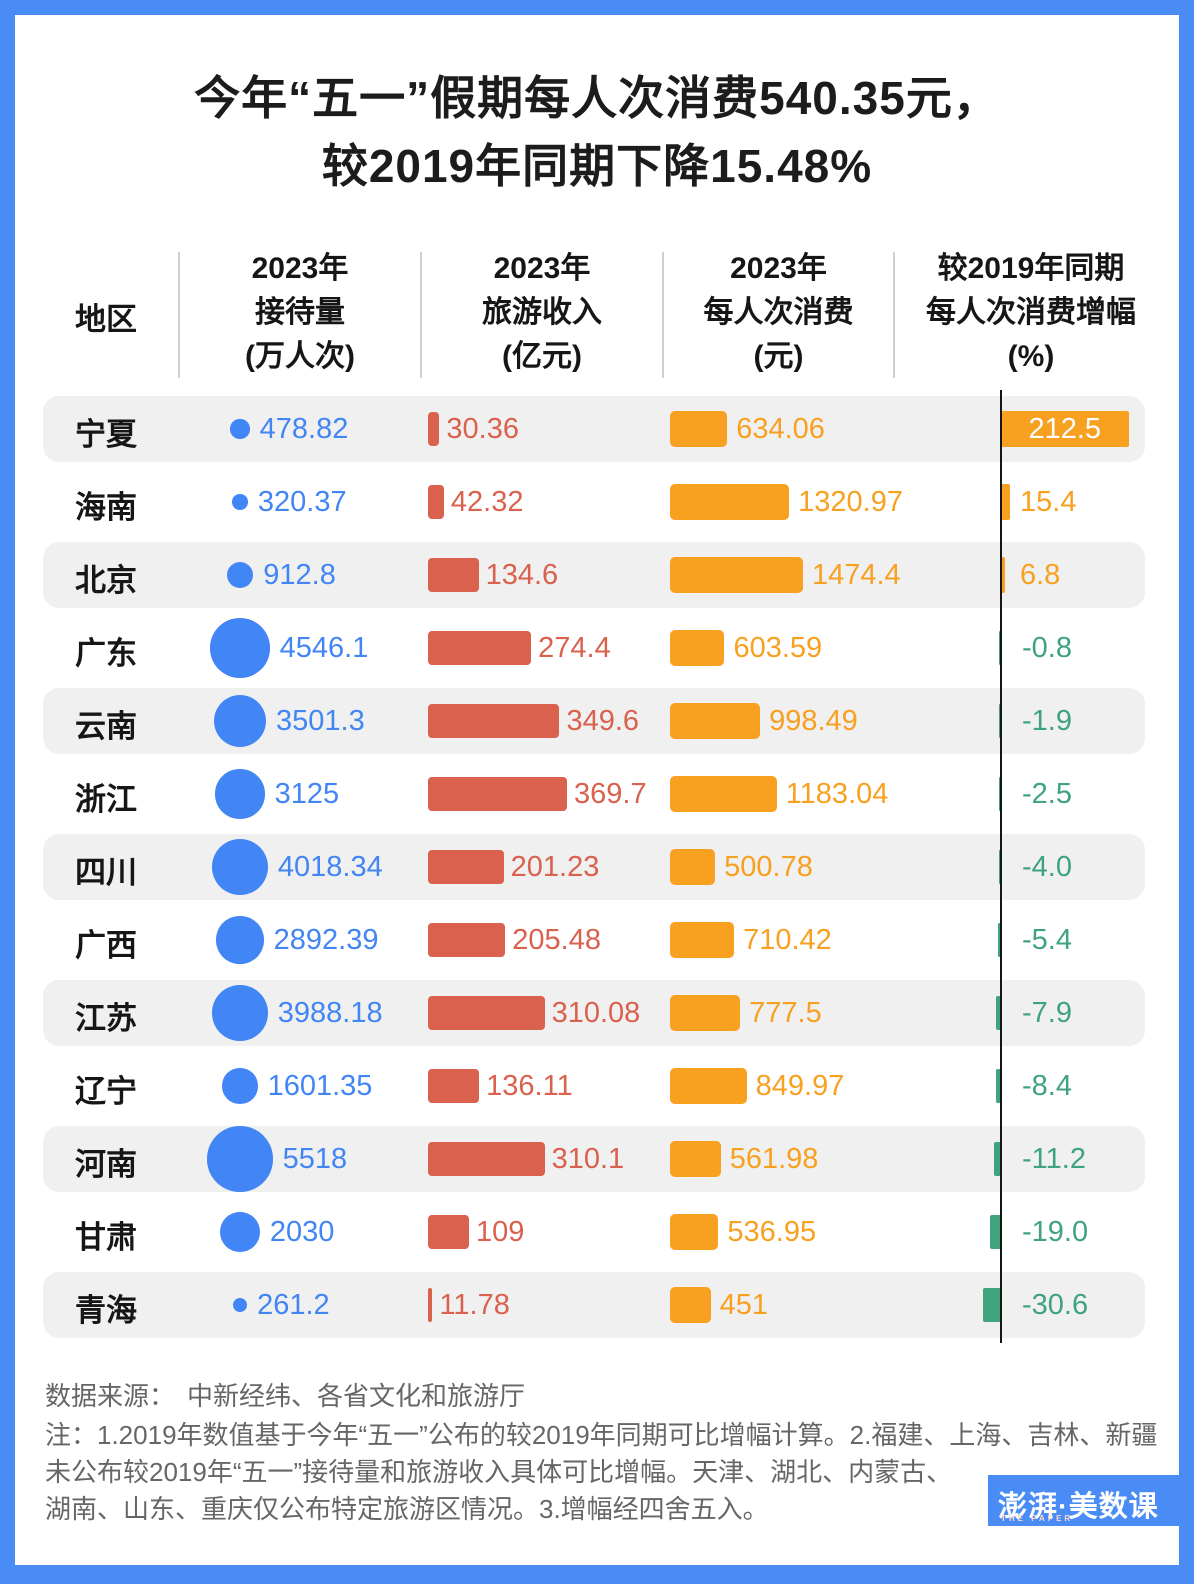 The width and height of the screenshot is (1194, 1584). Describe the element at coordinates (542, 312) in the screenshot. I see `column-header-line: 旅游收入` at that location.